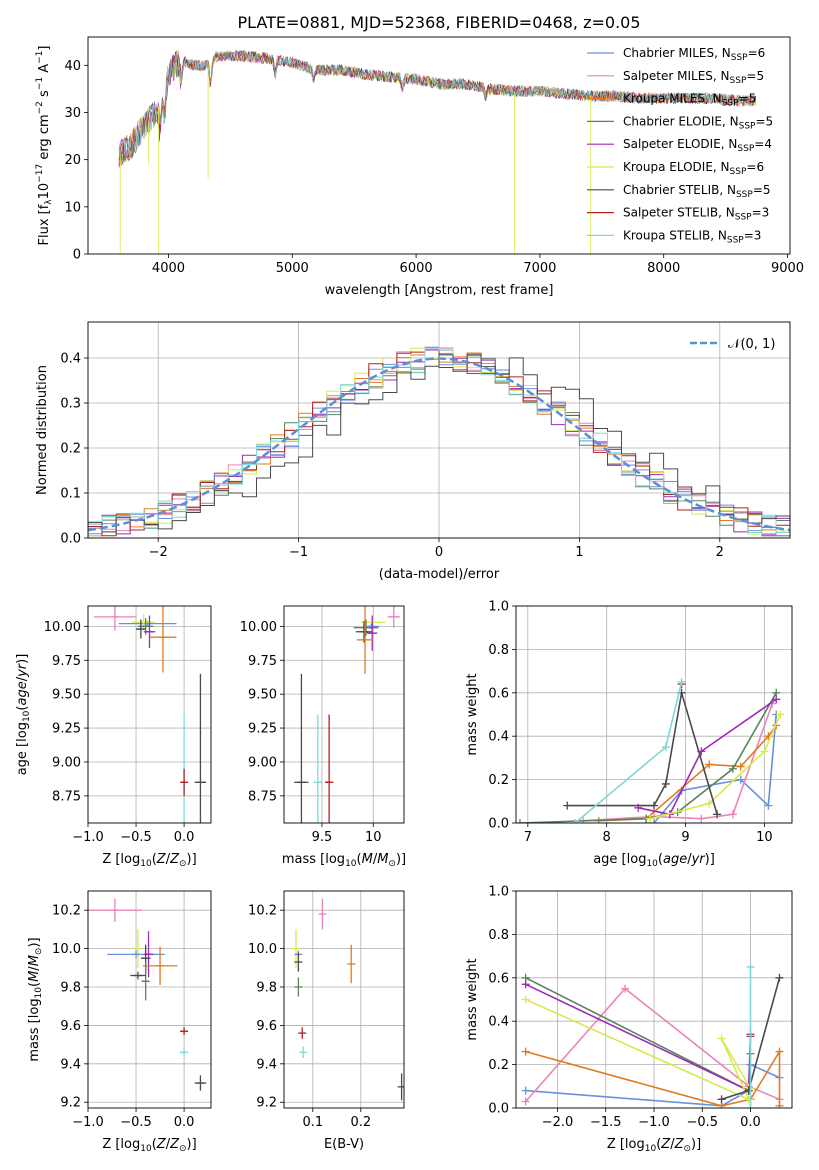  I want to click on y-tick-label: 0, so click(77, 255).